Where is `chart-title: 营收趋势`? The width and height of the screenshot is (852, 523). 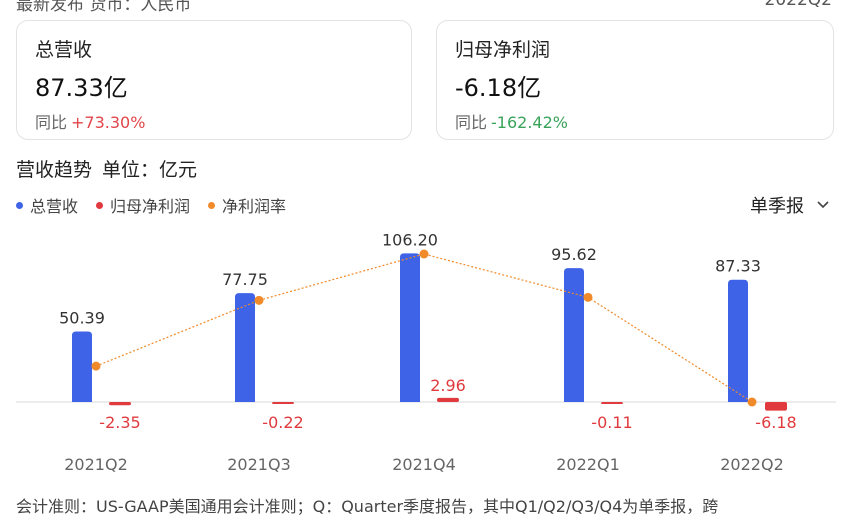
chart-title: 营收趋势 is located at coordinates (54, 170).